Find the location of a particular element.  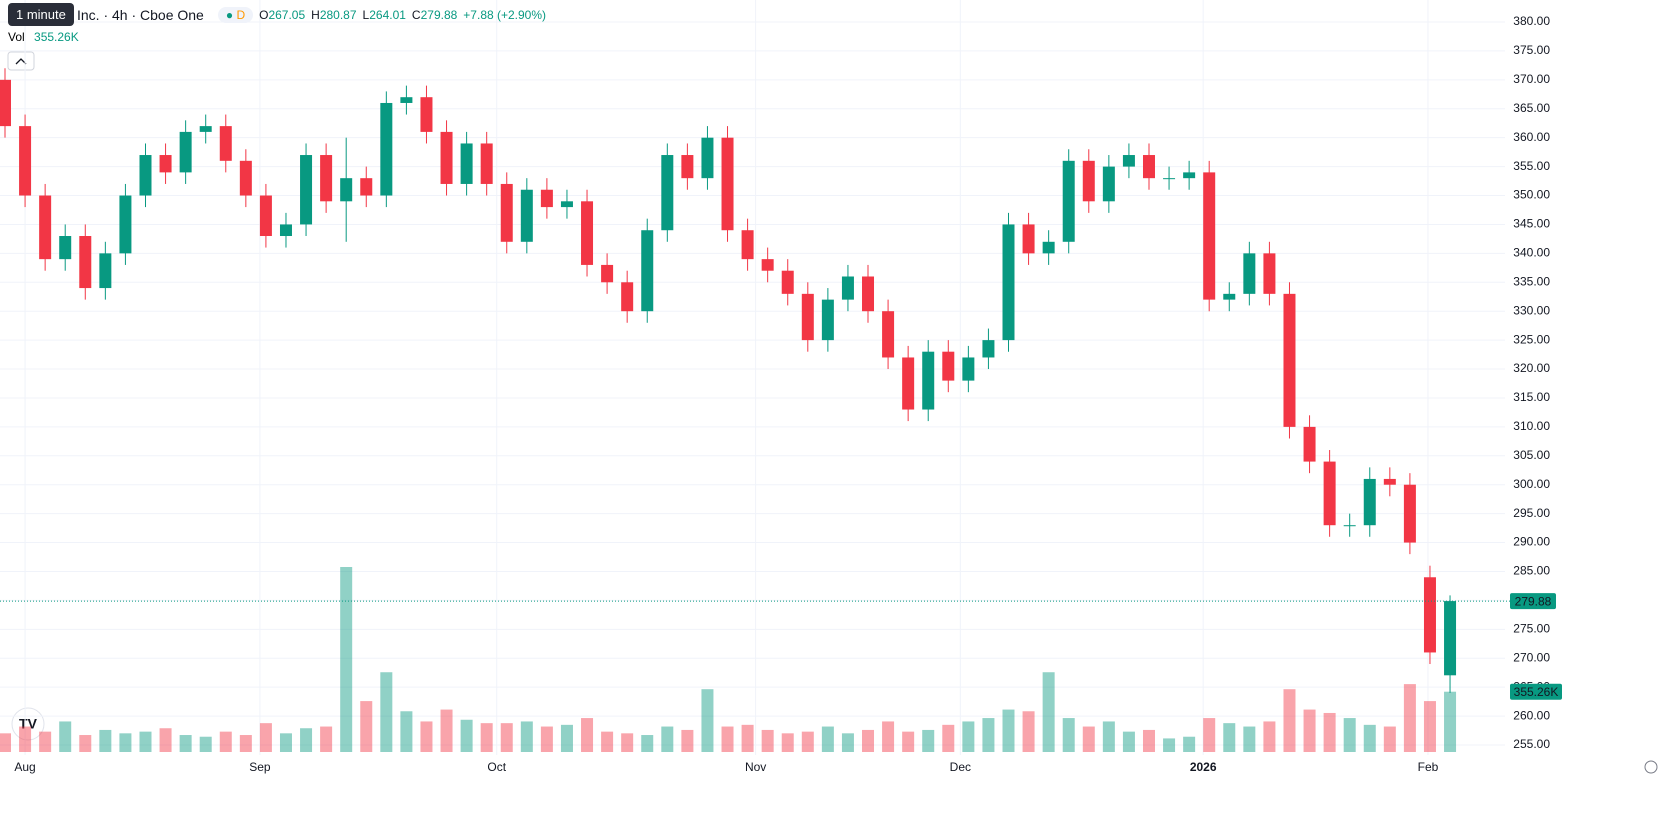

price-tag-text: 279.88 is located at coordinates (1533, 601).